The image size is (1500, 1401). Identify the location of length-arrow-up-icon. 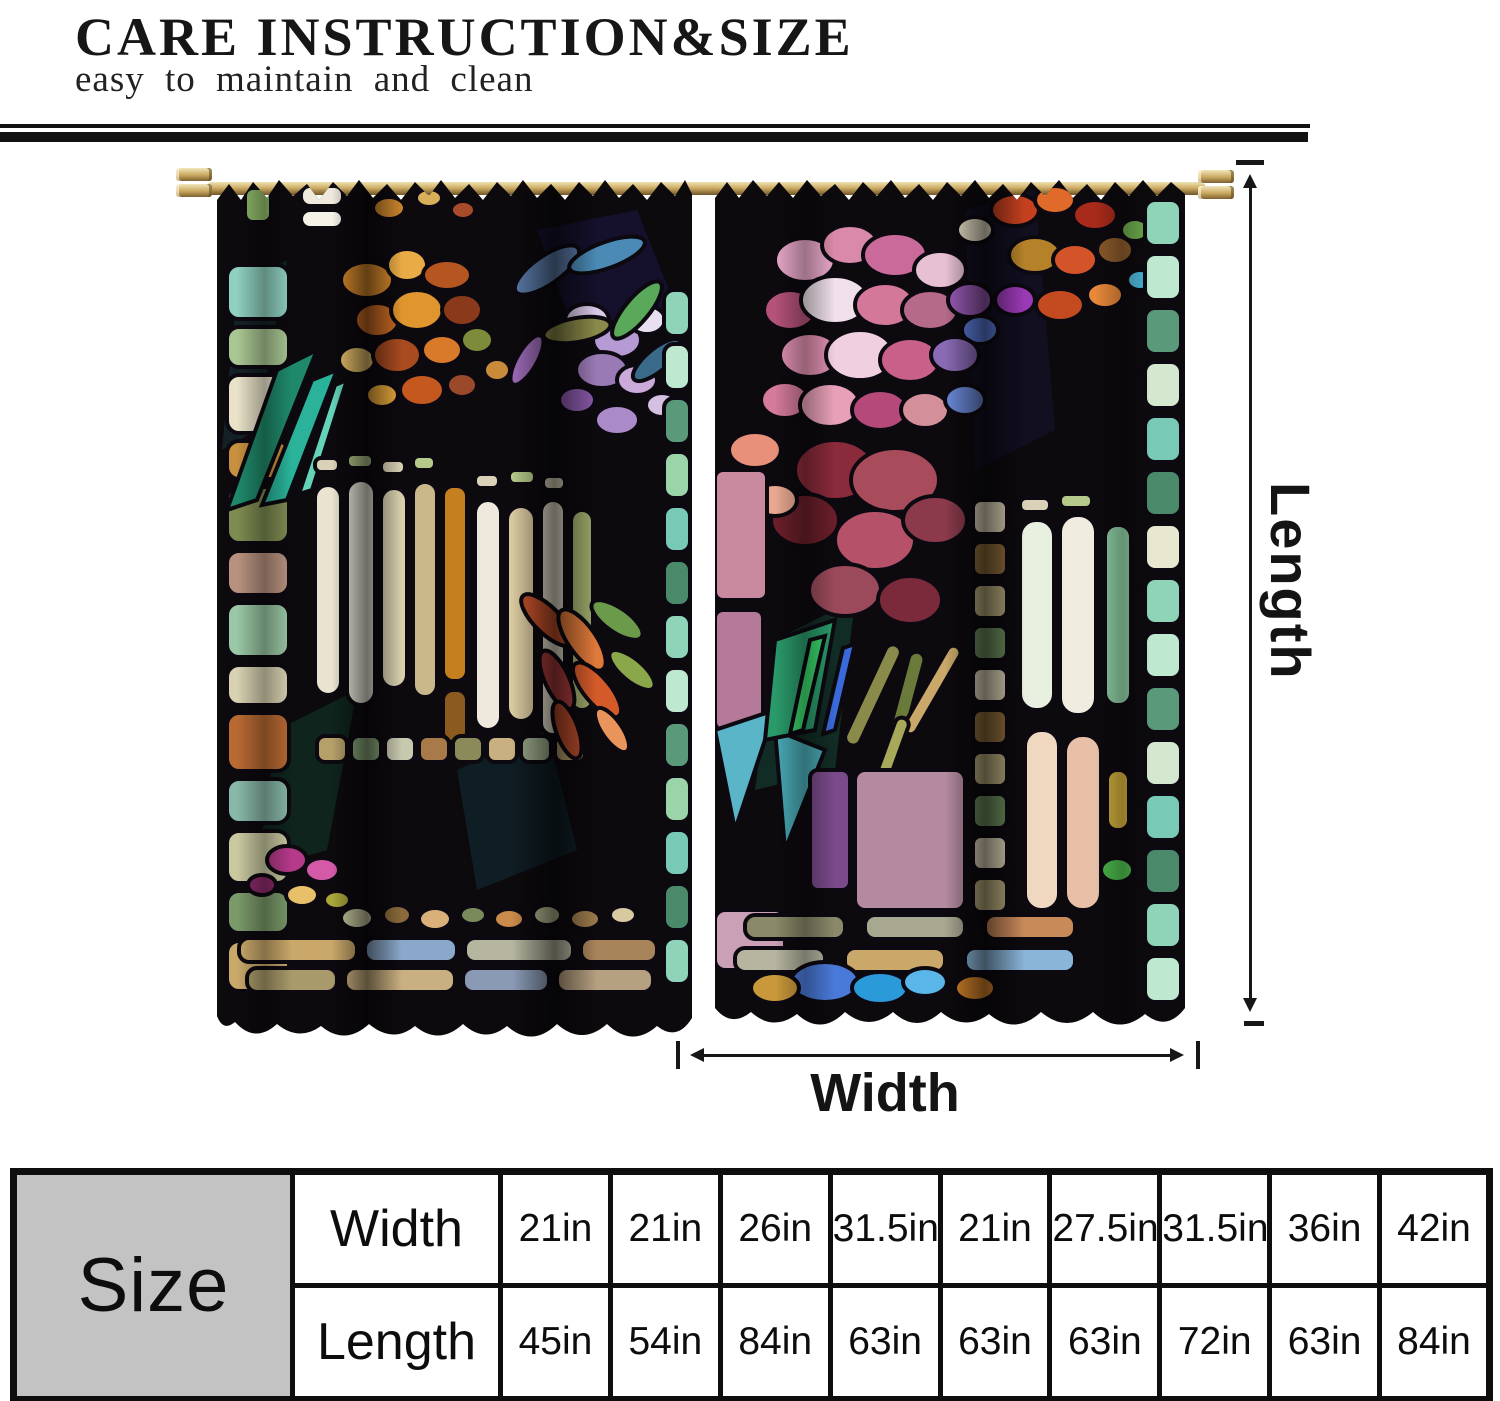
(1250, 181).